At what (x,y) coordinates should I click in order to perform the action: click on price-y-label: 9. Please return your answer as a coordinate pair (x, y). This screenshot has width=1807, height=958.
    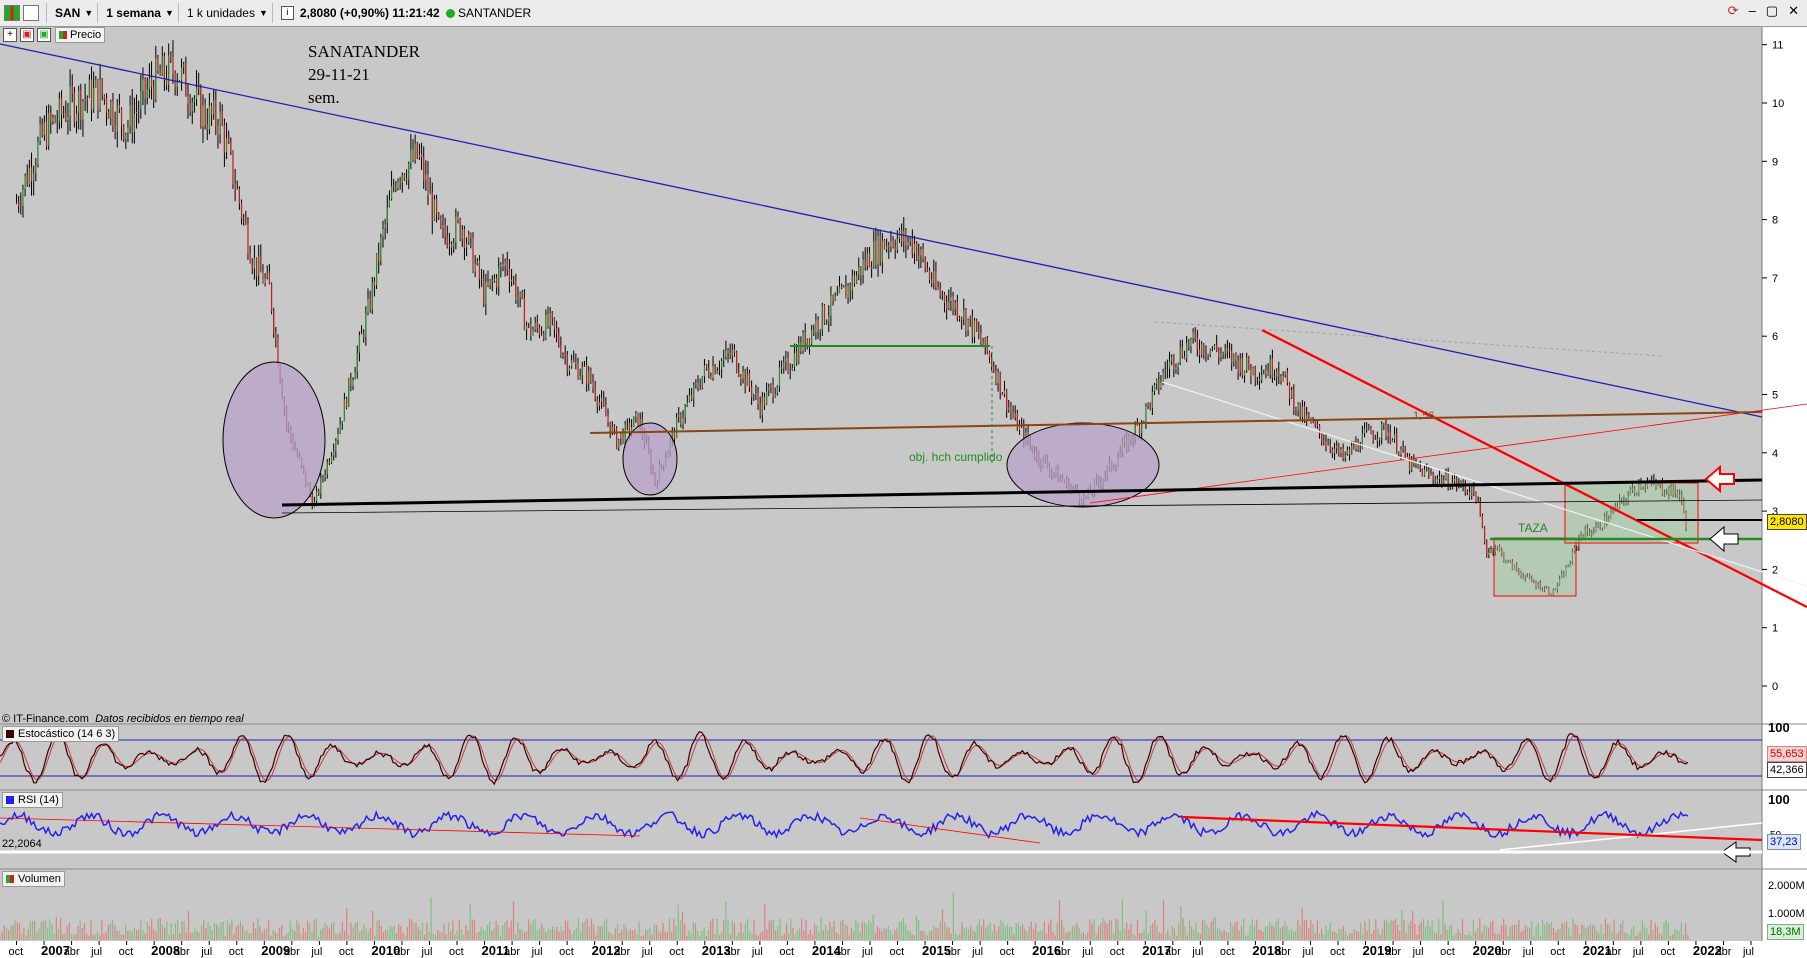
    Looking at the image, I should click on (1775, 162).